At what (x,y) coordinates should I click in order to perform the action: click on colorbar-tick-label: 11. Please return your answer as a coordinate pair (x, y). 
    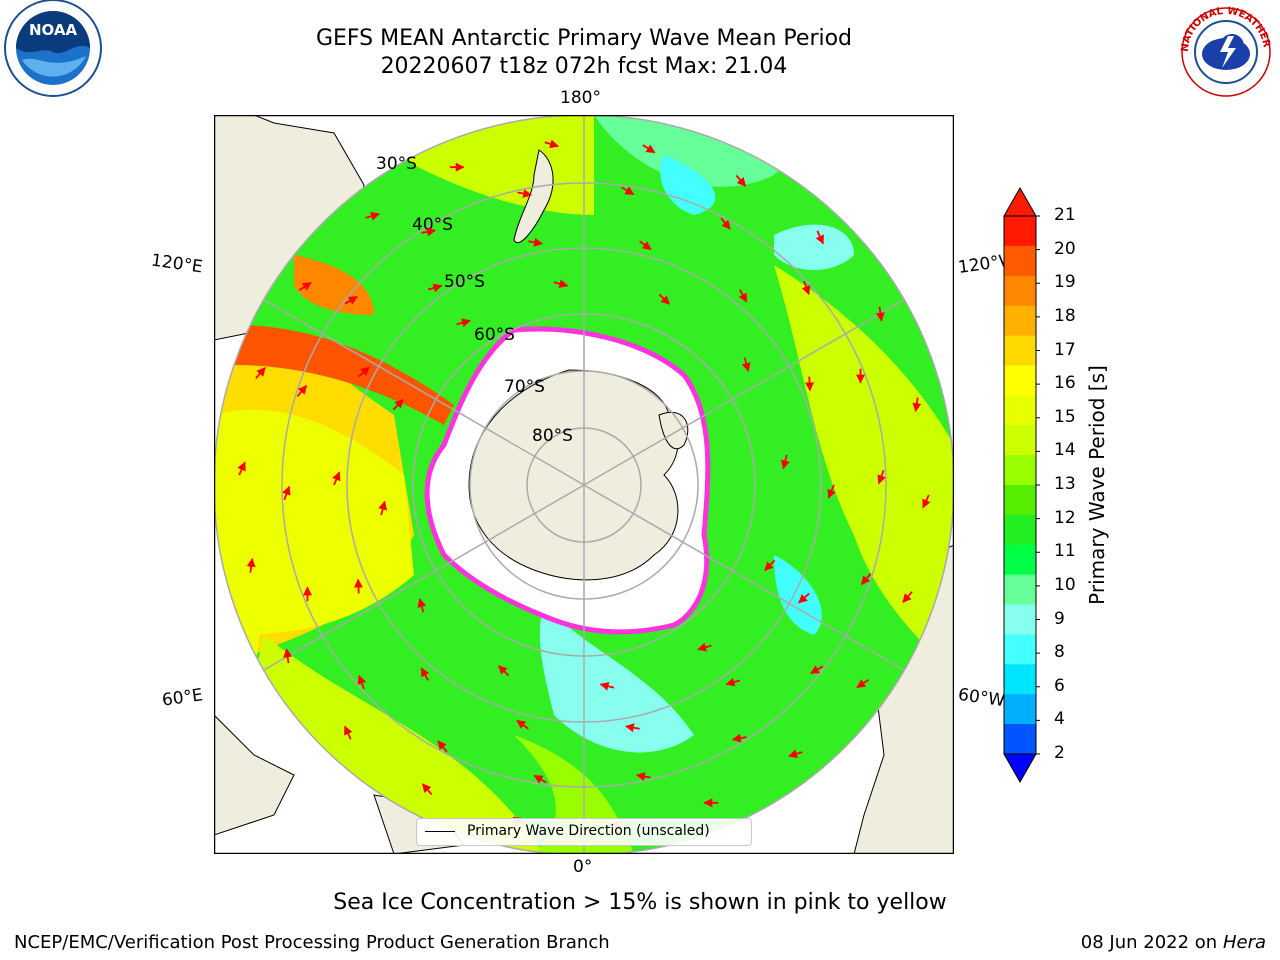
    Looking at the image, I should click on (1065, 551).